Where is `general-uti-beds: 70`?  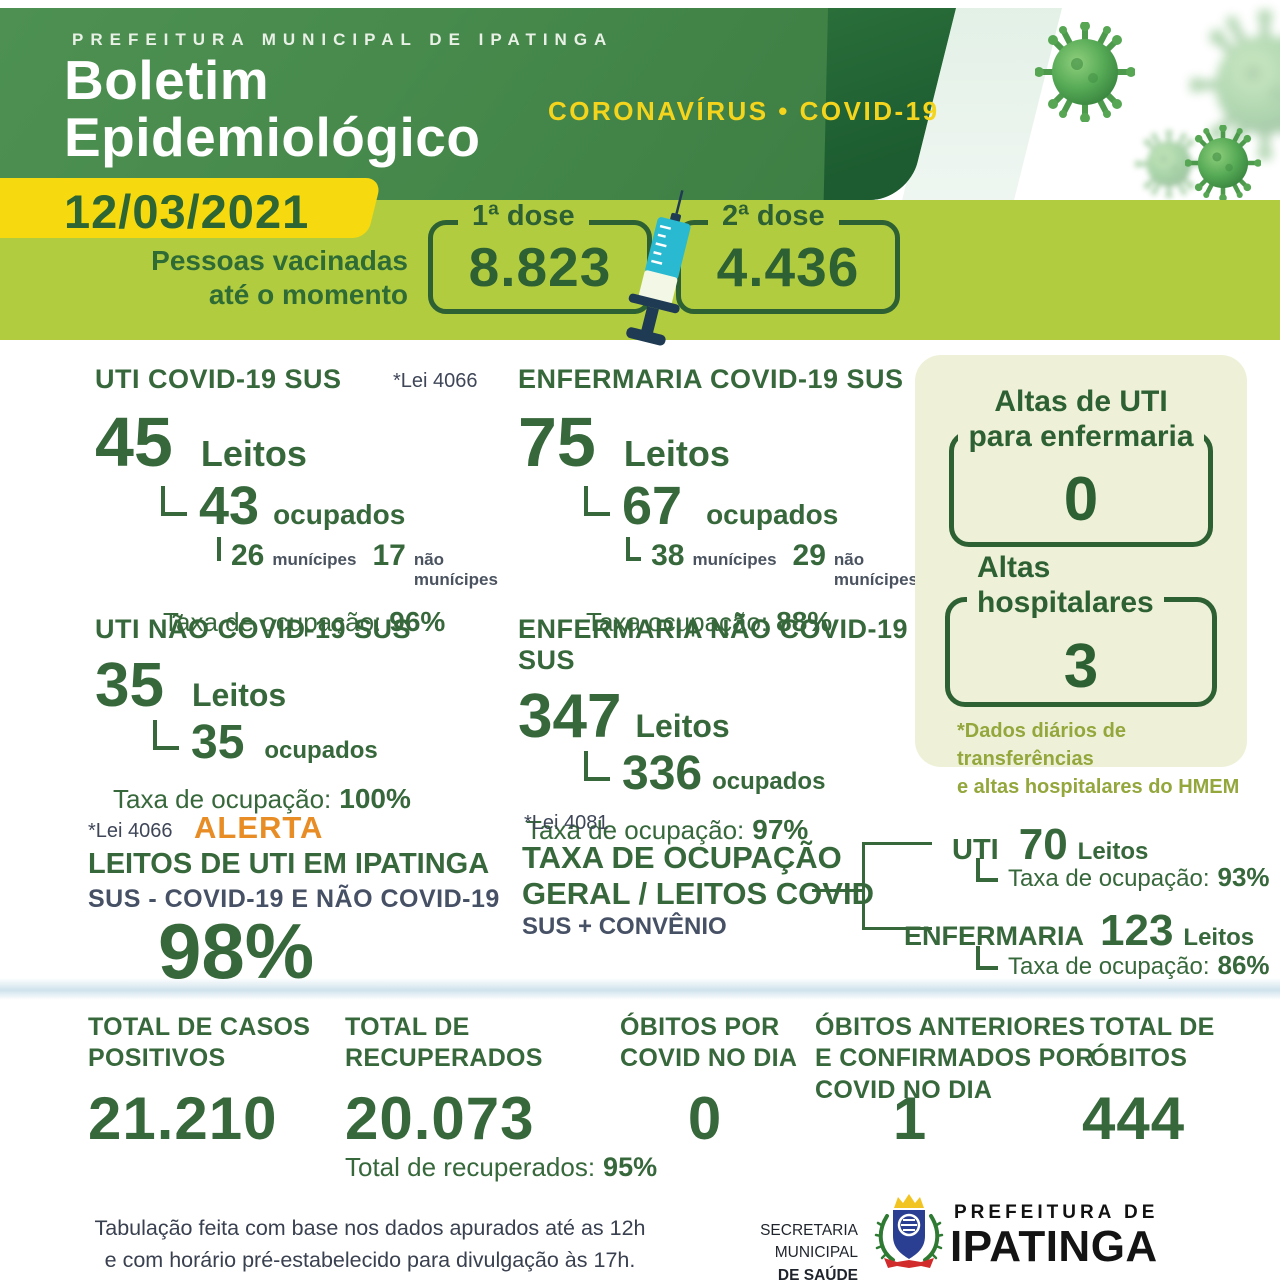
general-uti-beds: 70 is located at coordinates (1043, 844).